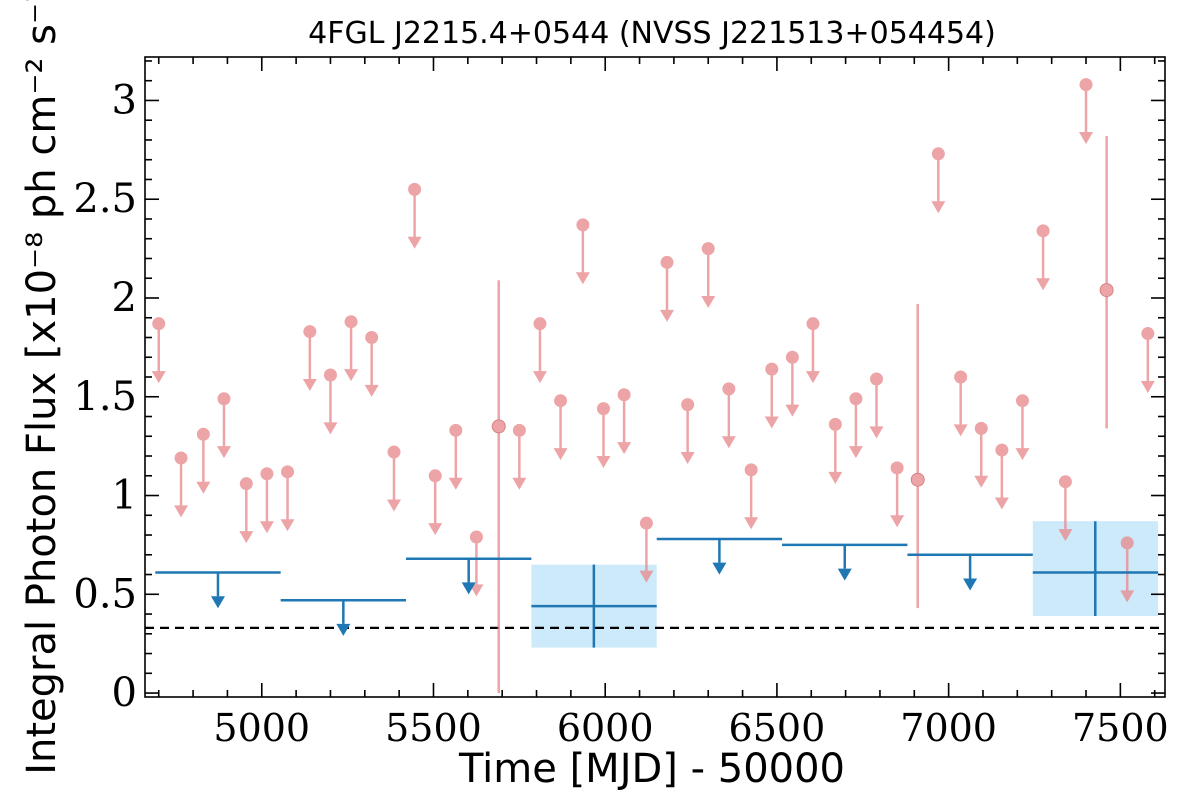  Describe the element at coordinates (124, 693) in the screenshot. I see `y-tick-label: 0` at that location.